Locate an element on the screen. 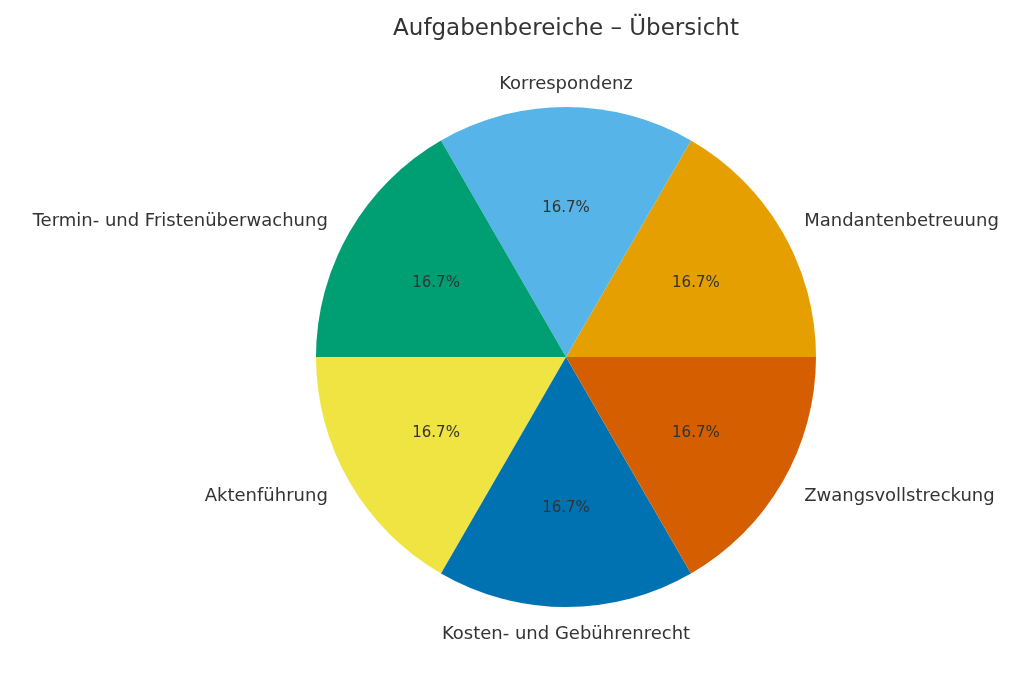 The height and width of the screenshot is (682, 1024). slice-label: Termin- und Fristenüberwachung is located at coordinates (179, 219).